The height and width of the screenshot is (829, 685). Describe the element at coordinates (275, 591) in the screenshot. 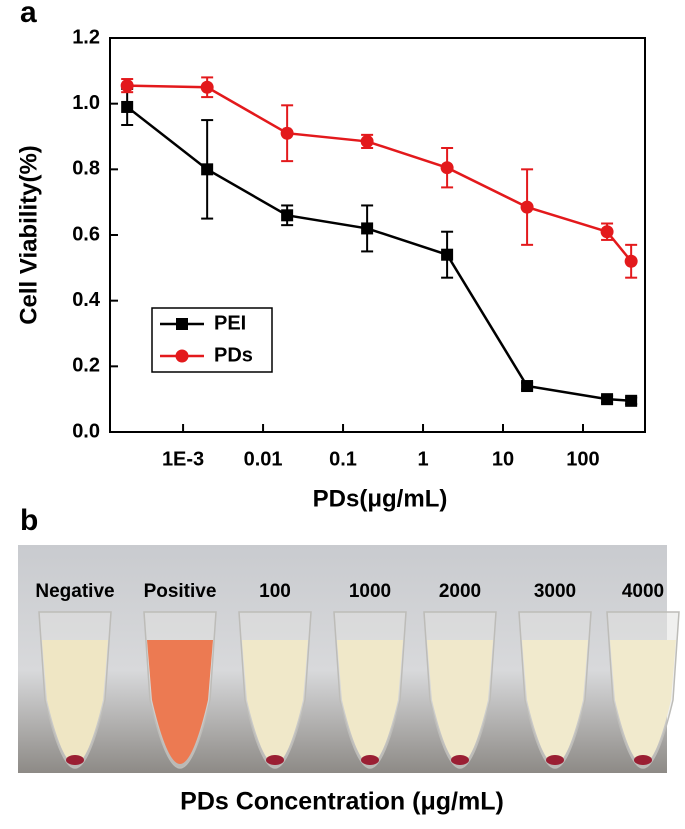

I see `tube-label: 100` at that location.